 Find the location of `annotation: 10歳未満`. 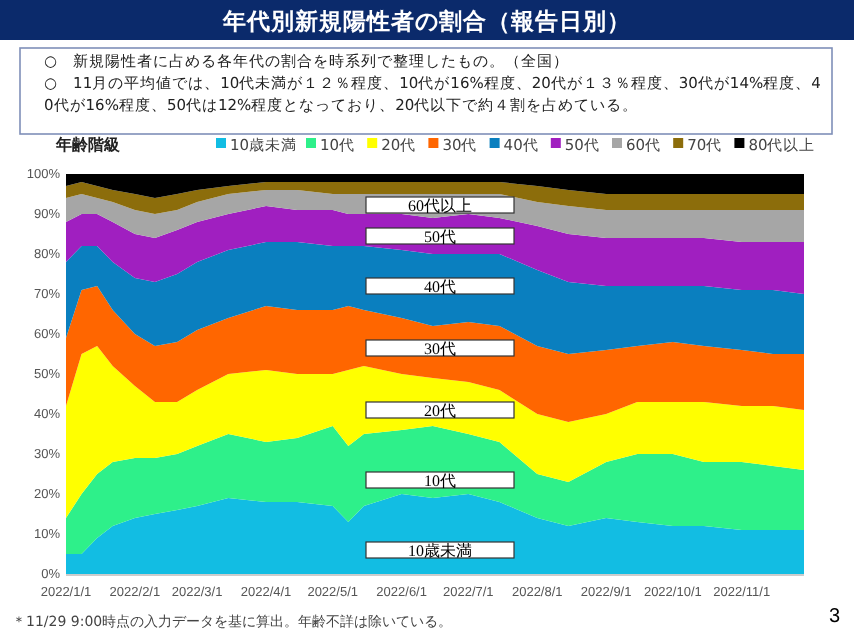

annotation: 10歳未満 is located at coordinates (440, 550).